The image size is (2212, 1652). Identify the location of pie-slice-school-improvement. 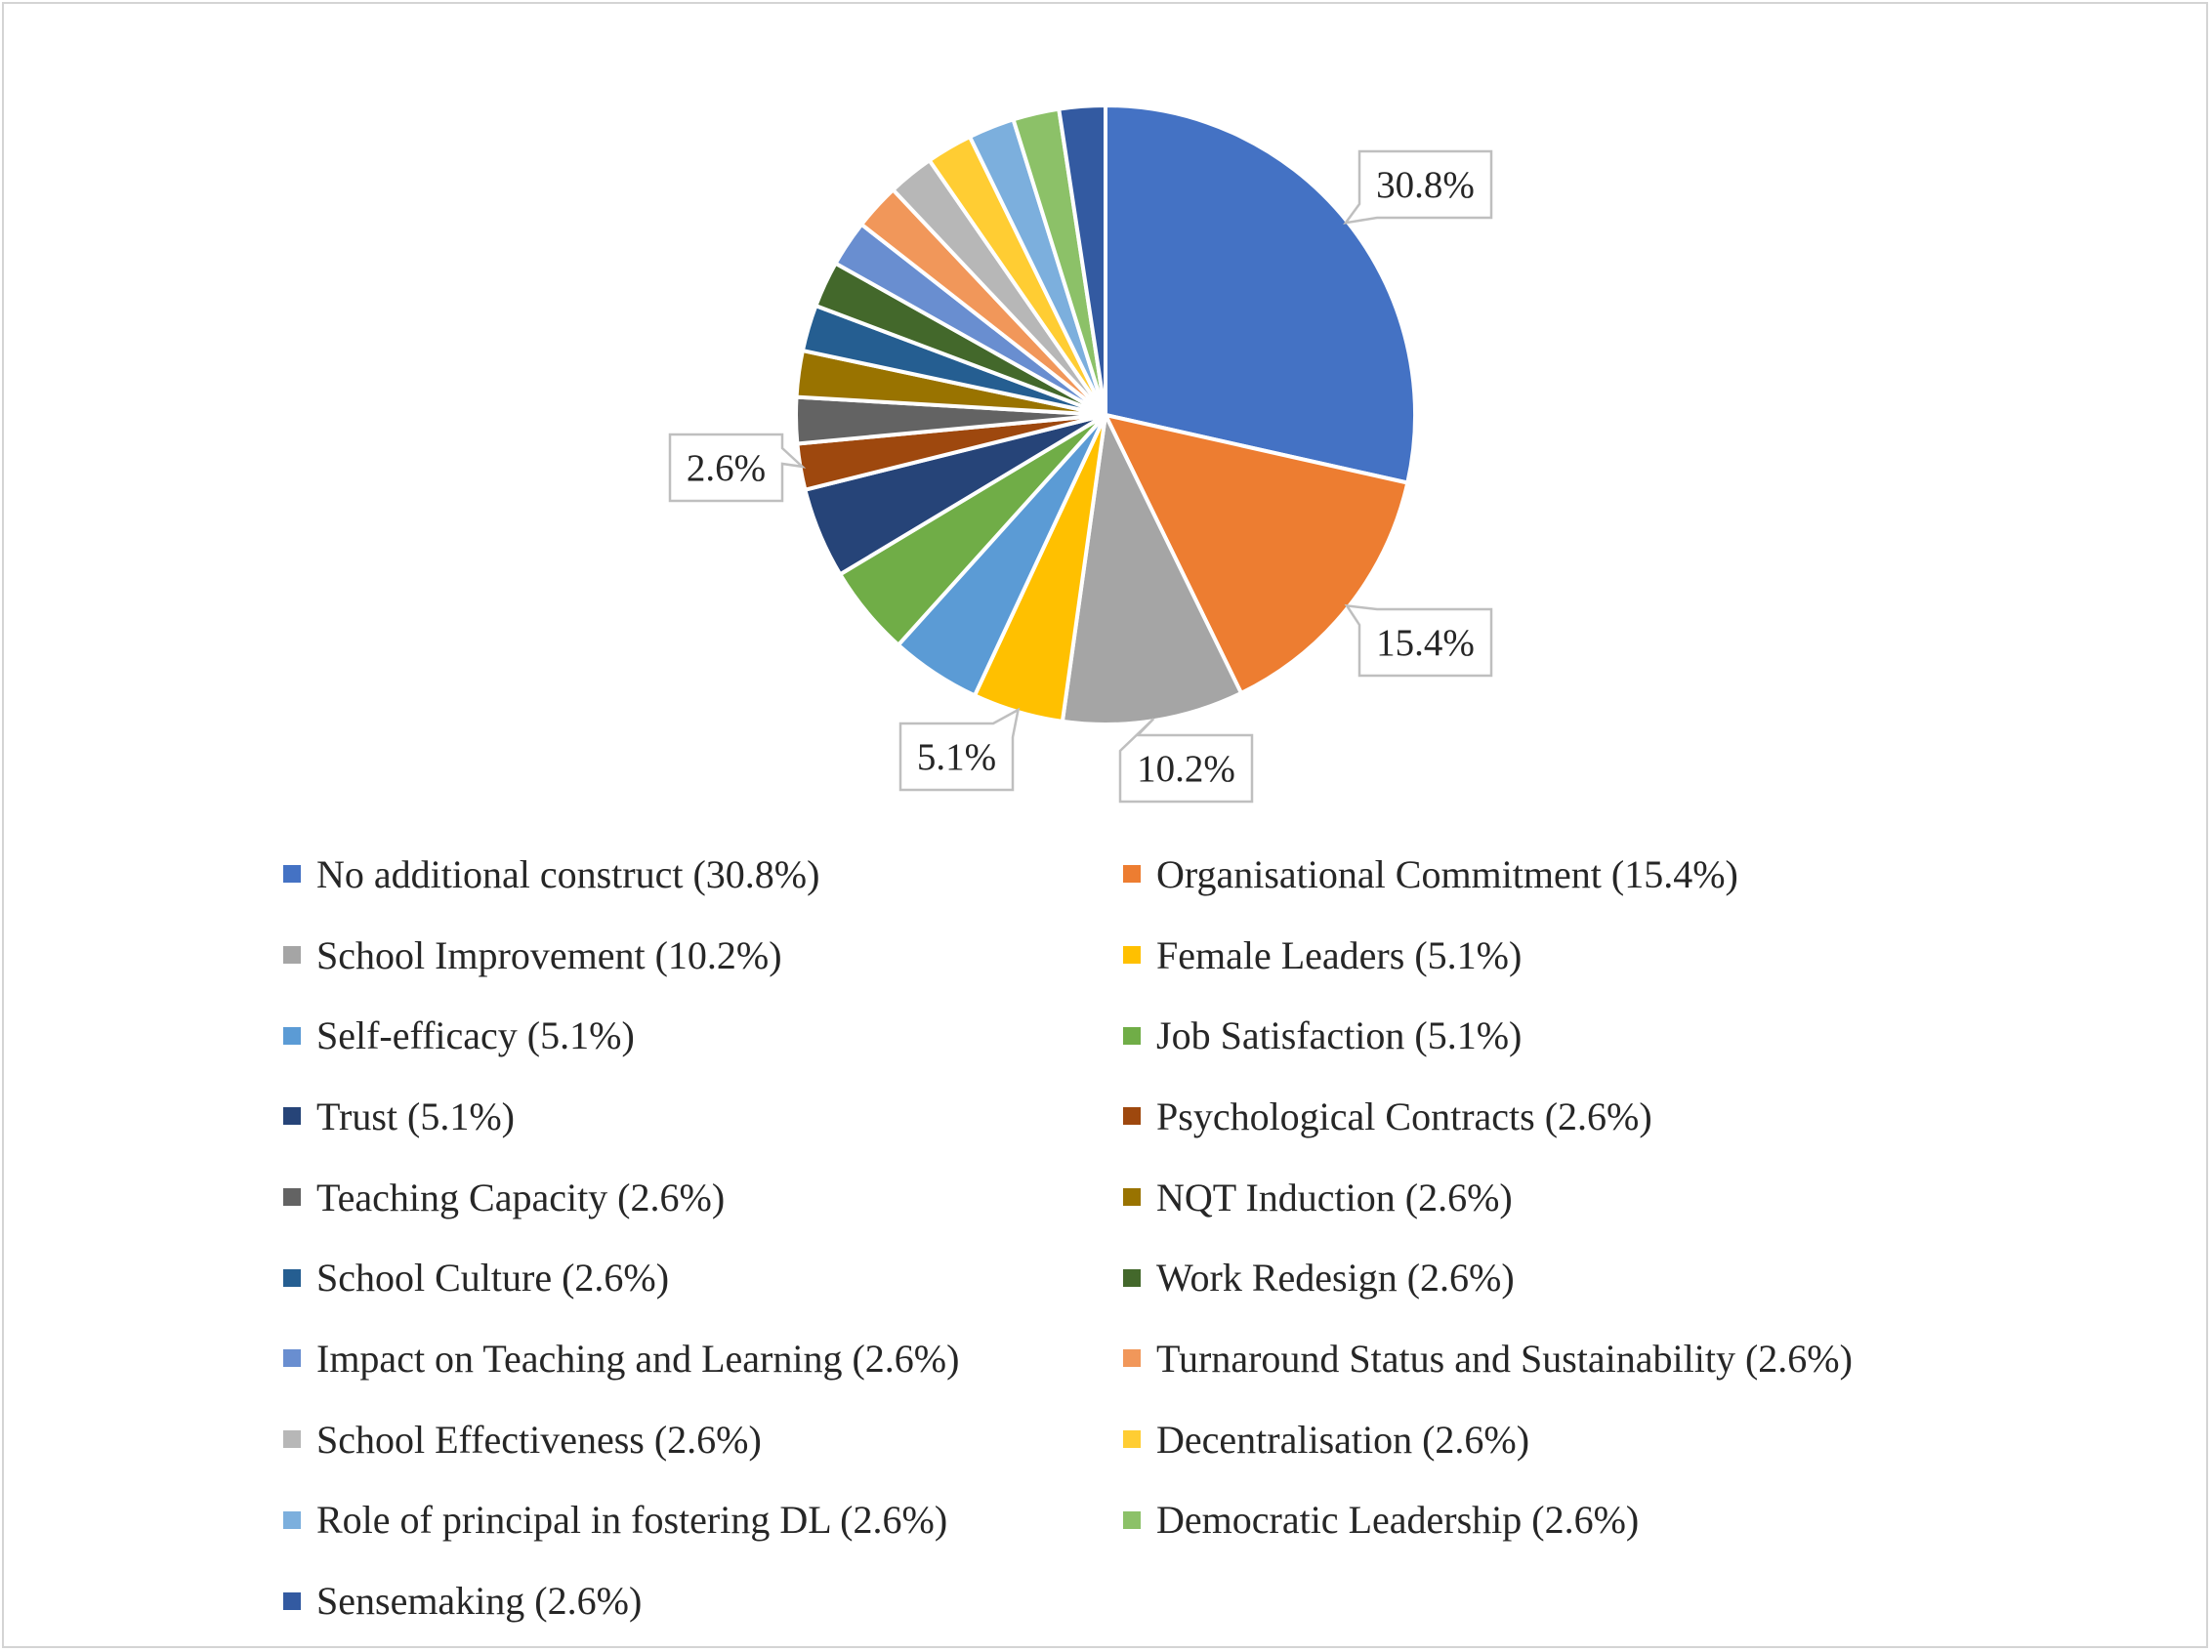
(1151, 569).